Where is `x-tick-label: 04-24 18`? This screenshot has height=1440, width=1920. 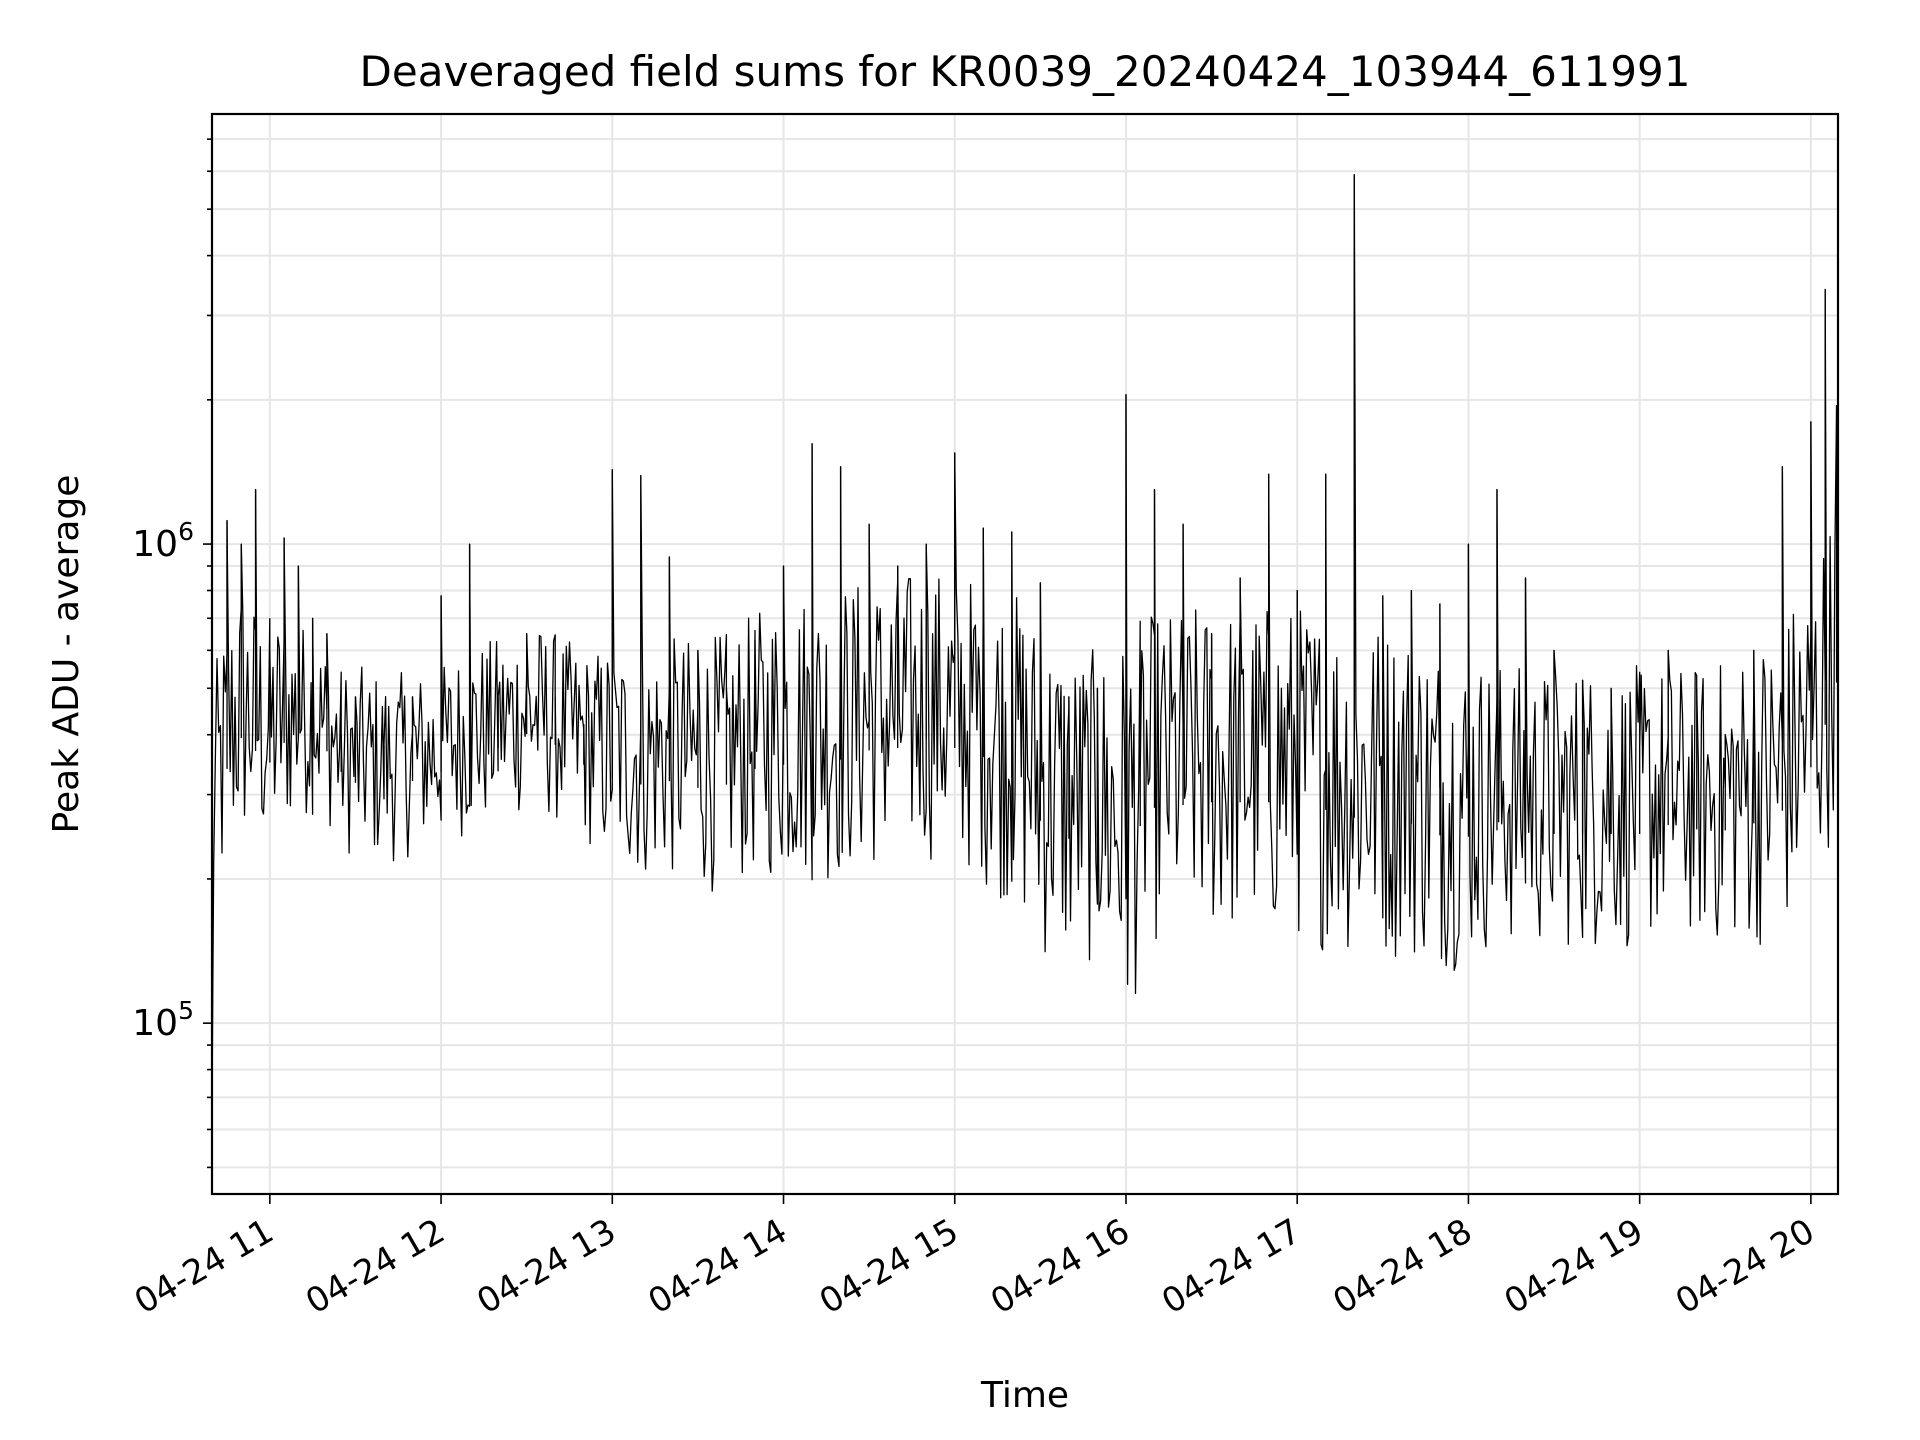
x-tick-label: 04-24 18 is located at coordinates (1403, 1266).